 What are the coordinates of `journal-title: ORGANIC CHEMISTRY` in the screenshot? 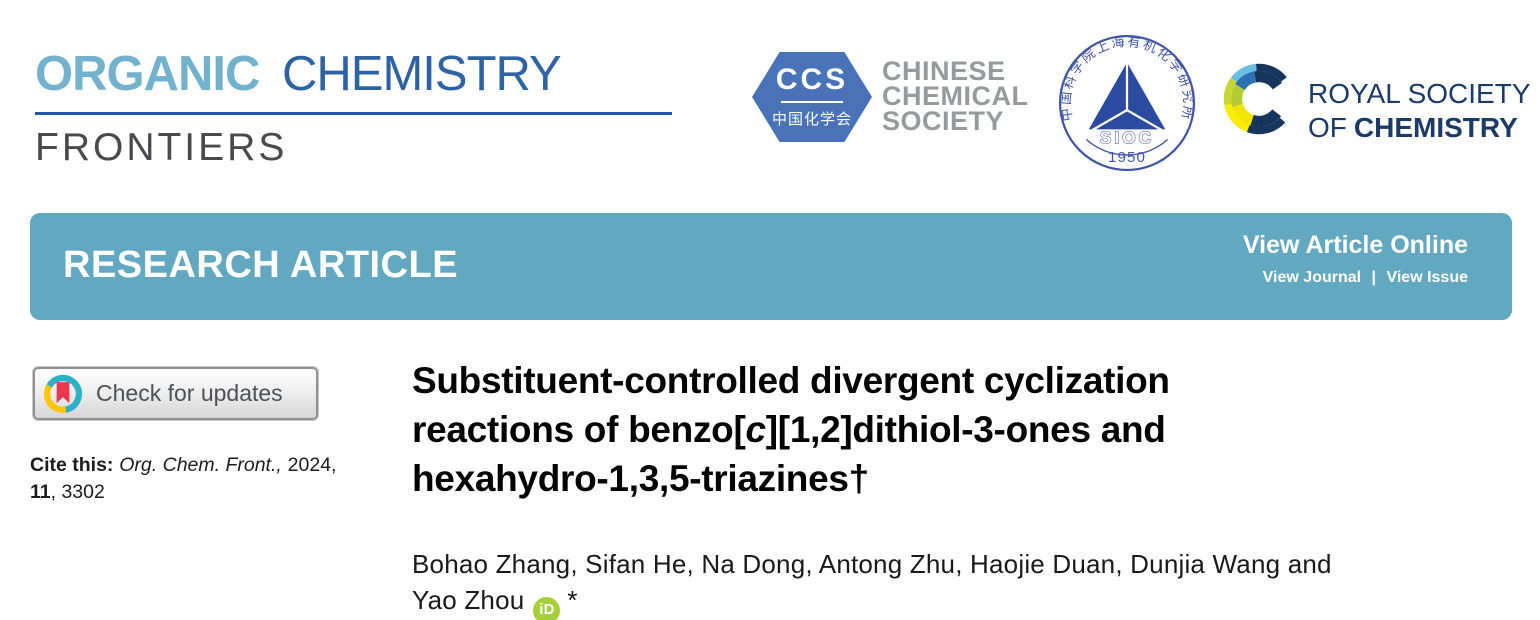 It's located at (353, 74).